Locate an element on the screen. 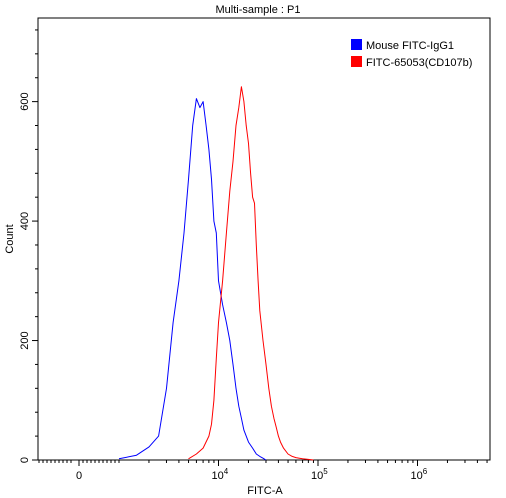 The image size is (506, 498). x-tick-label: 10⁵ is located at coordinates (319, 474).